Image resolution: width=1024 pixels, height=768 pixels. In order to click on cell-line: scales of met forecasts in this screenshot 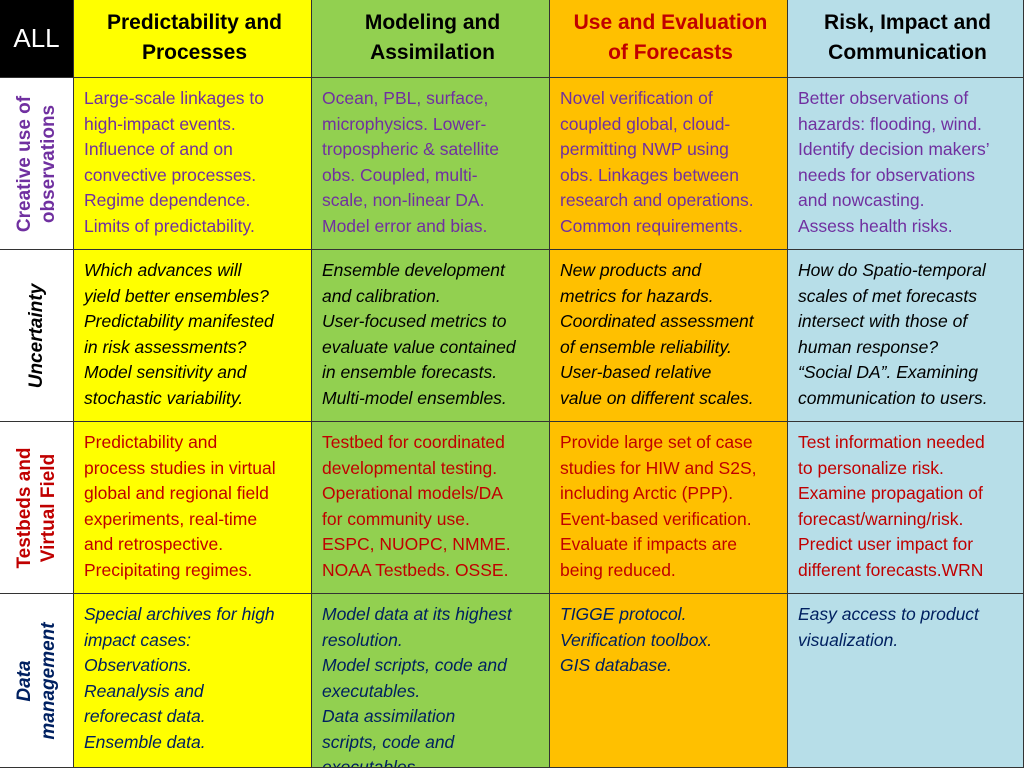, I will do `click(887, 295)`.